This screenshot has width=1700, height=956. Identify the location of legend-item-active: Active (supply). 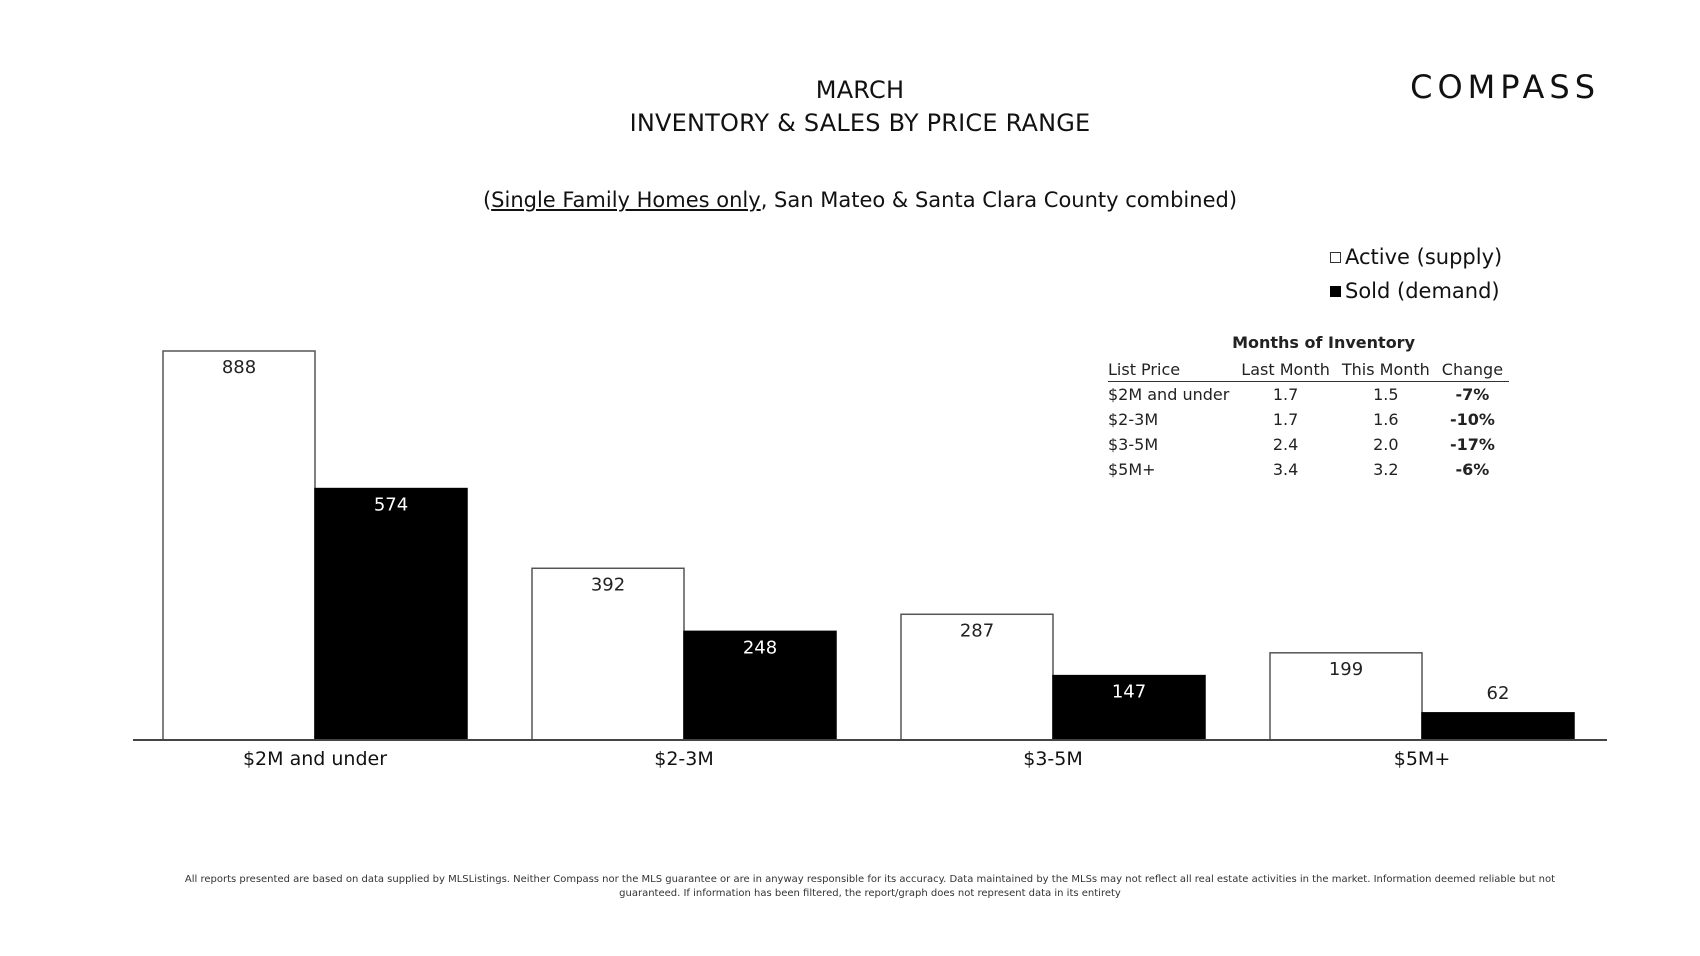
(1416, 257).